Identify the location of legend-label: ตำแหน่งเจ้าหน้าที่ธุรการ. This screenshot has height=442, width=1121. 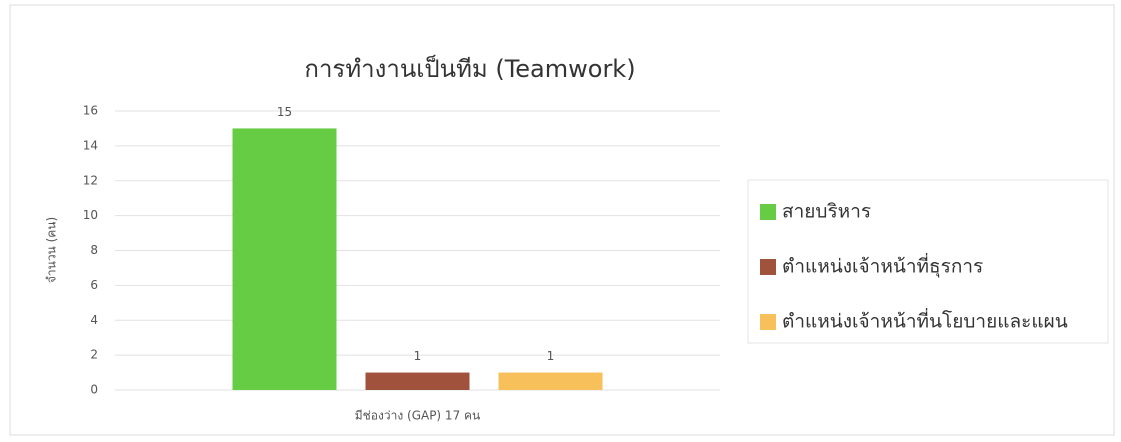
(882, 266).